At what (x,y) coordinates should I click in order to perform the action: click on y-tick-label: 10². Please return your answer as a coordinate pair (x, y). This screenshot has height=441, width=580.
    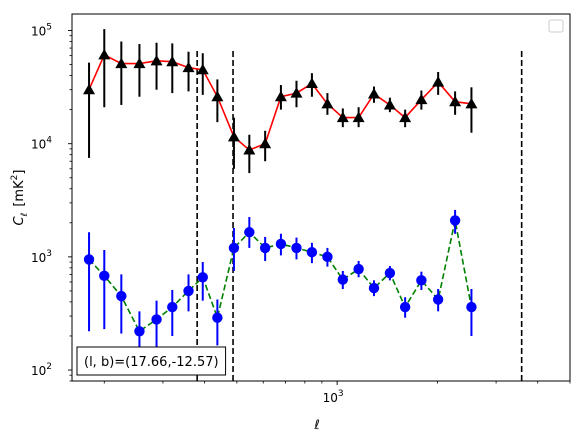
    Looking at the image, I should click on (41, 370).